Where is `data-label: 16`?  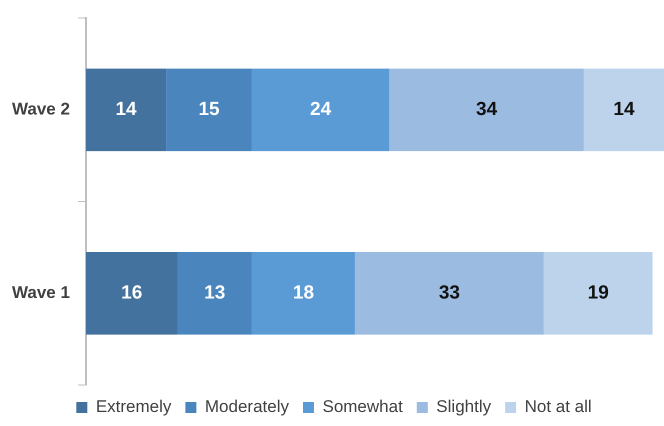 data-label: 16 is located at coordinates (131, 293).